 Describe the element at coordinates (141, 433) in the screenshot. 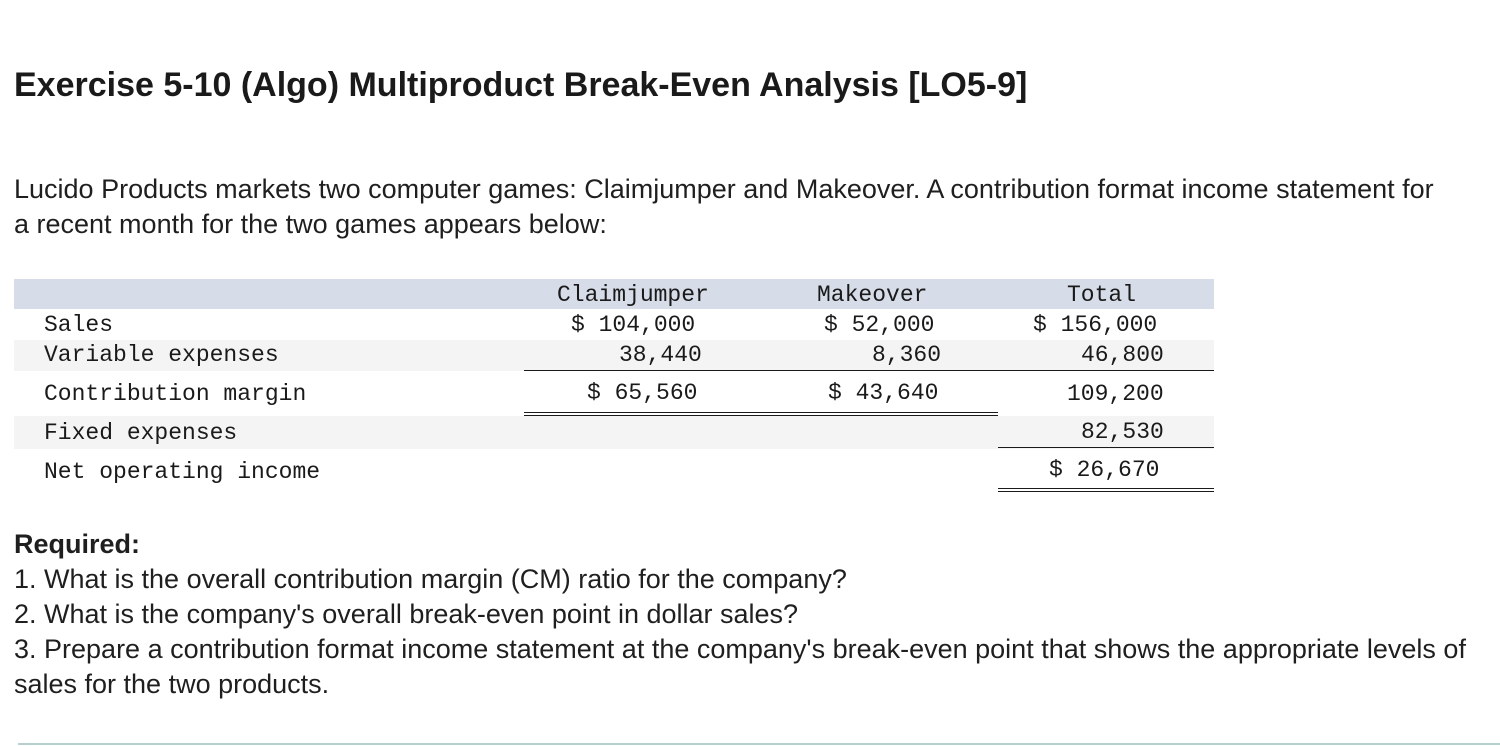

I see `row-label-fixed-expenses: Fixed expenses` at that location.